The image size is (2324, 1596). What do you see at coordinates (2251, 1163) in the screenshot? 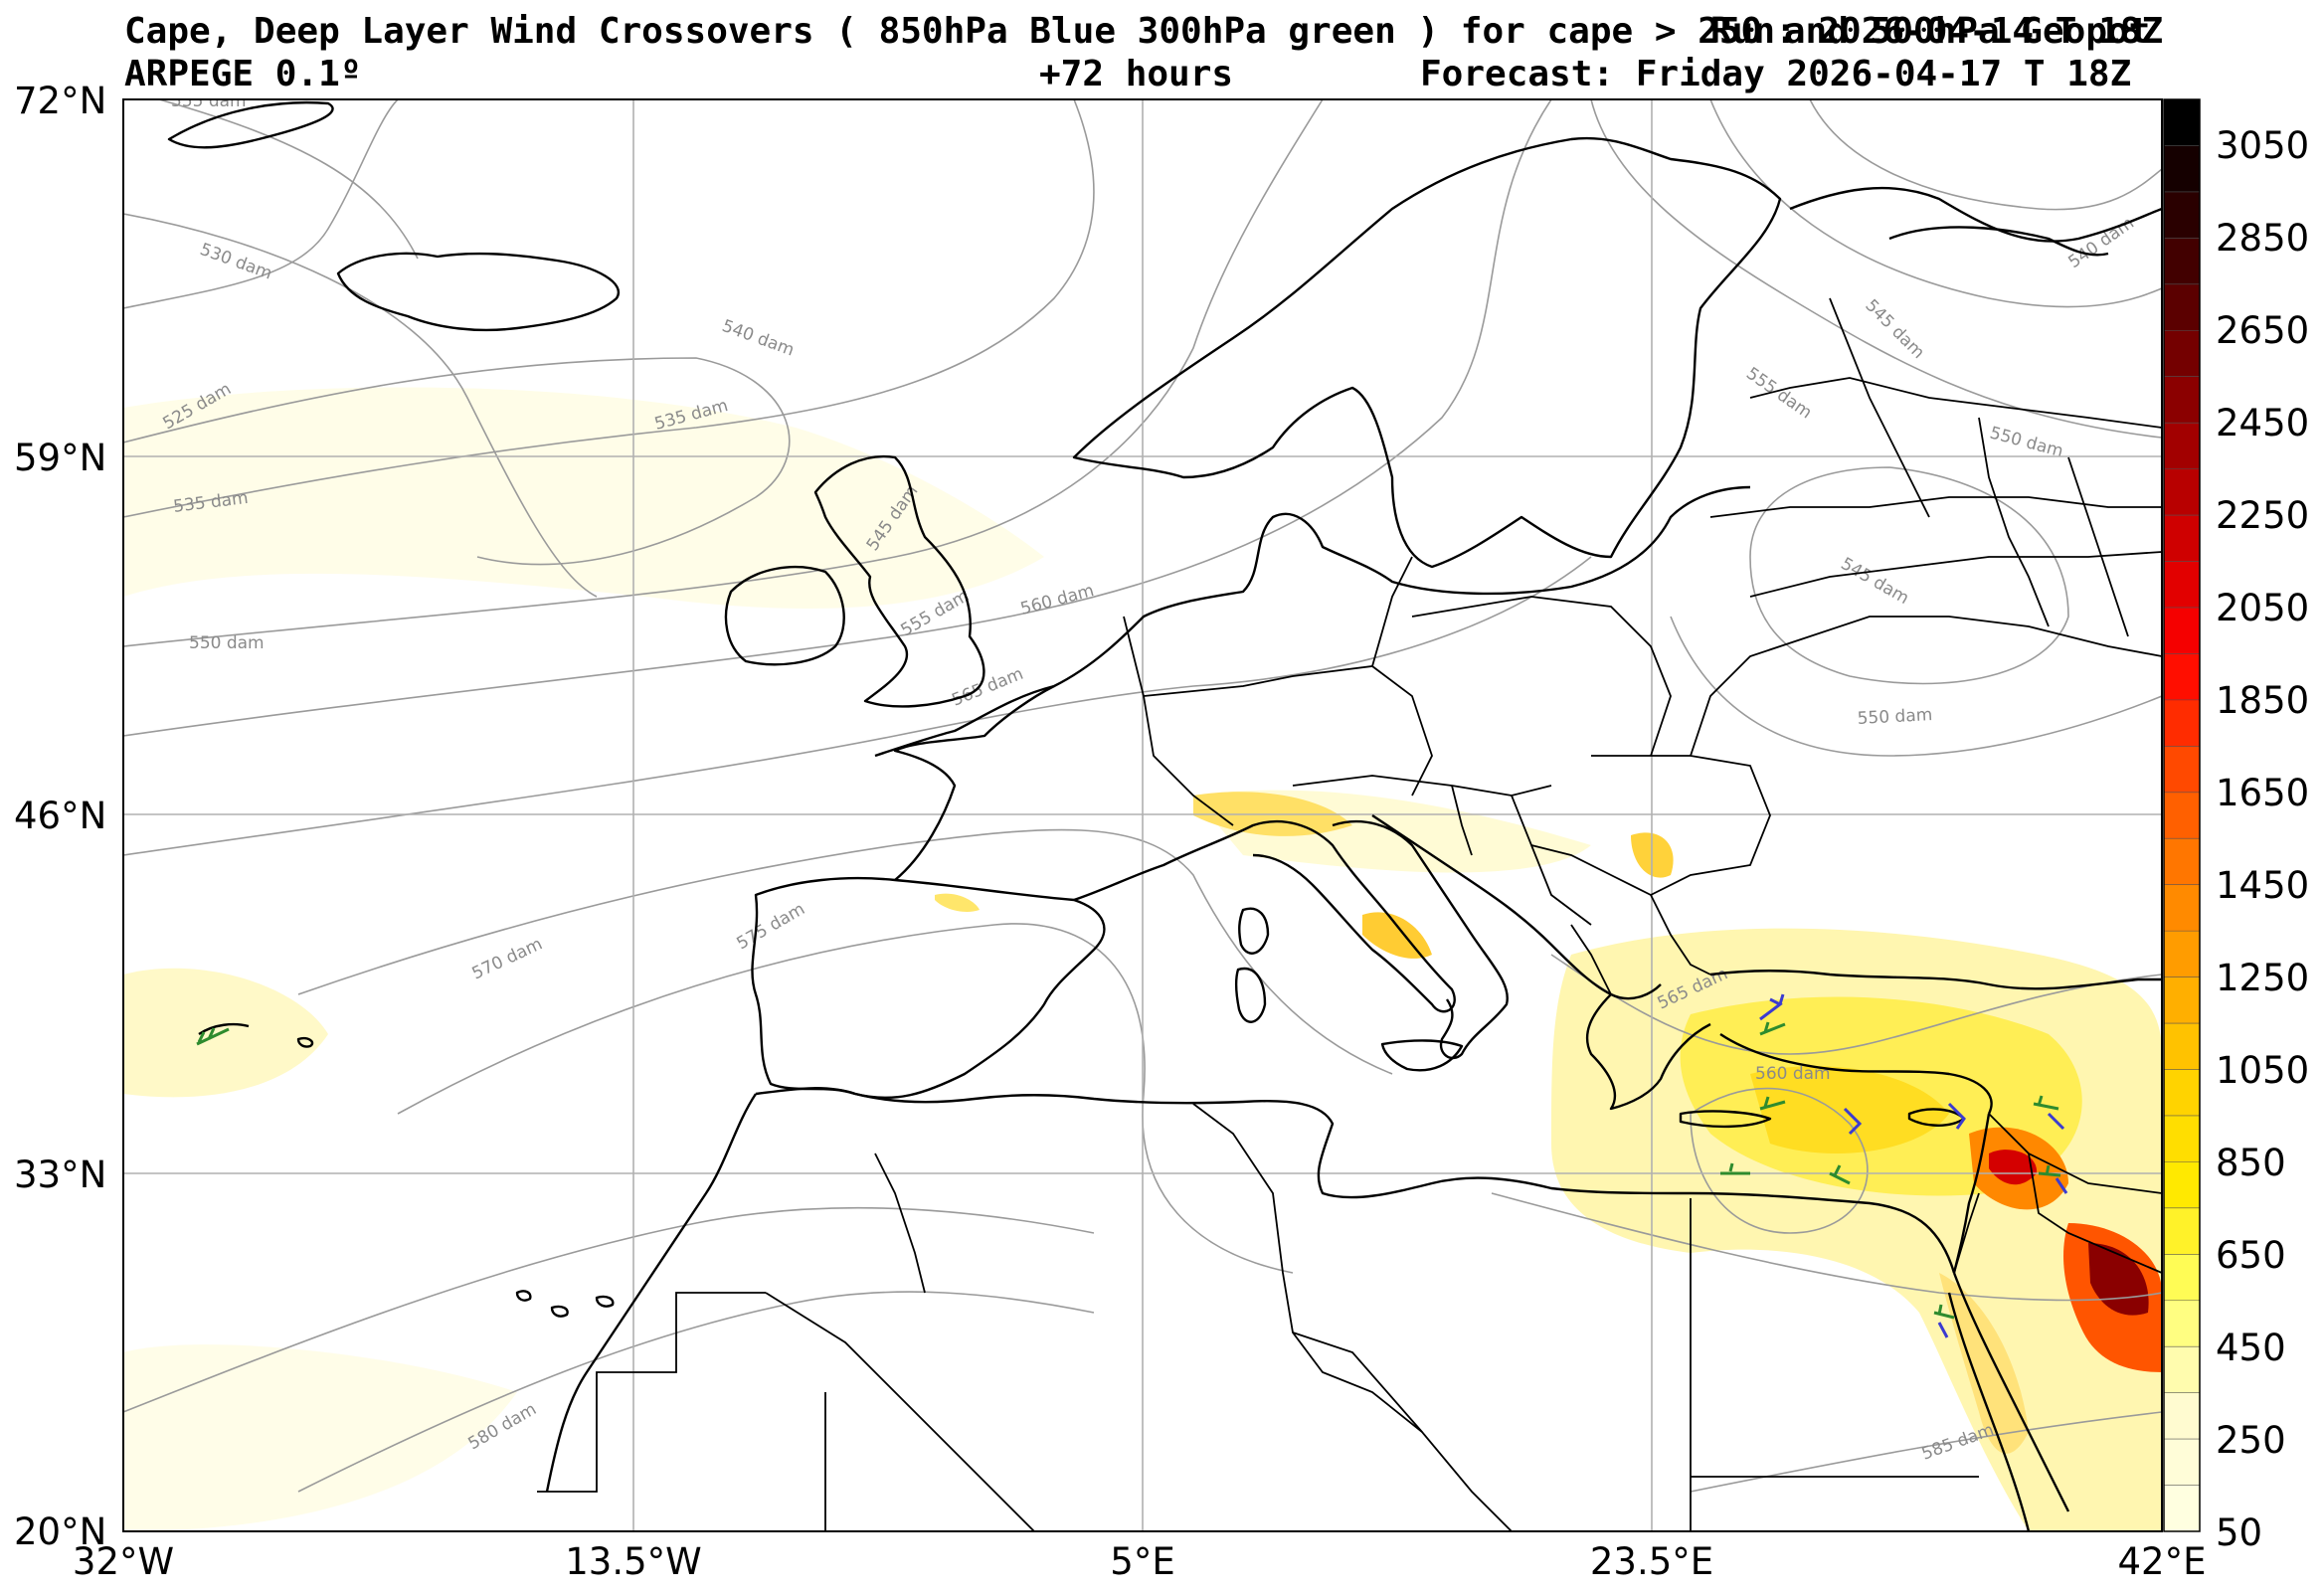
I see `colorbar-label: 850` at bounding box center [2251, 1163].